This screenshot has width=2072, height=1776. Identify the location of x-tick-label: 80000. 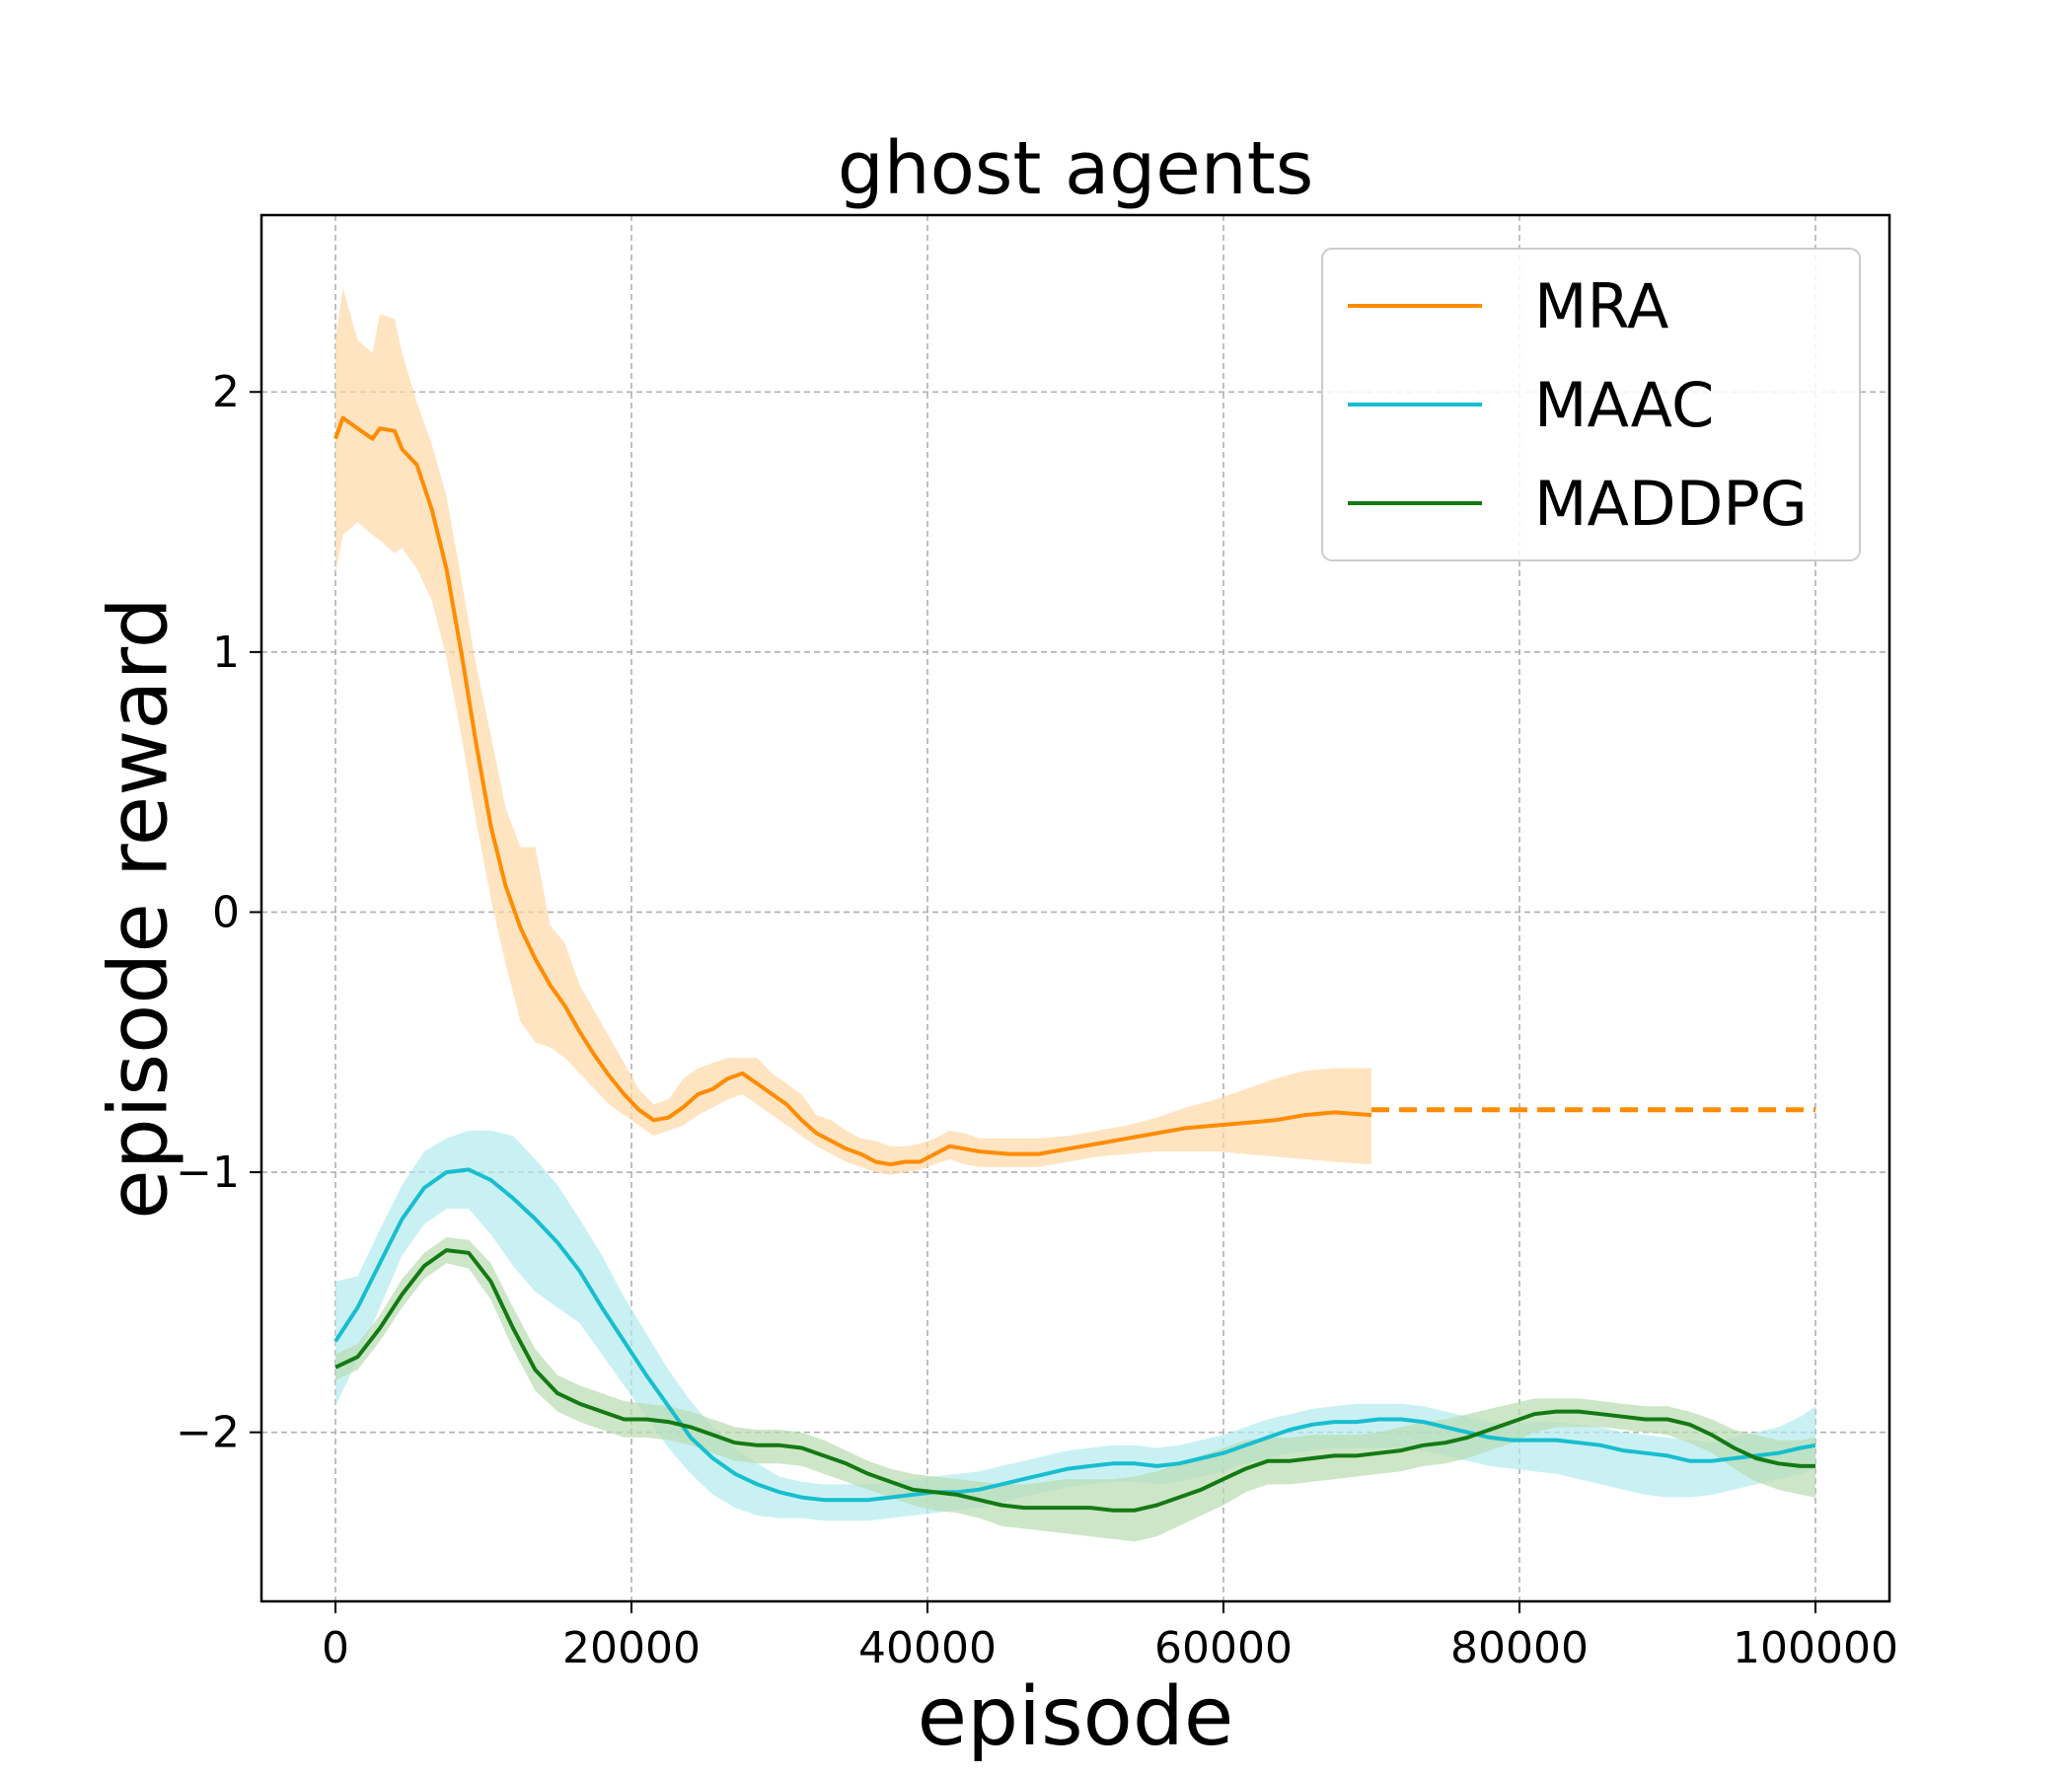
(1520, 1648).